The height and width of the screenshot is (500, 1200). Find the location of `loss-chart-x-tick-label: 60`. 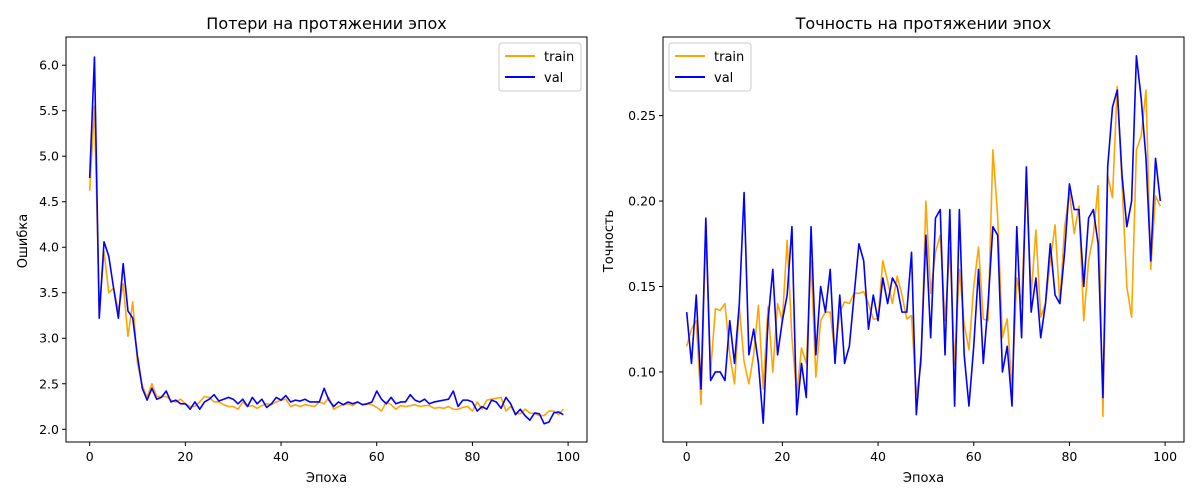

loss-chart-x-tick-label: 60 is located at coordinates (377, 456).